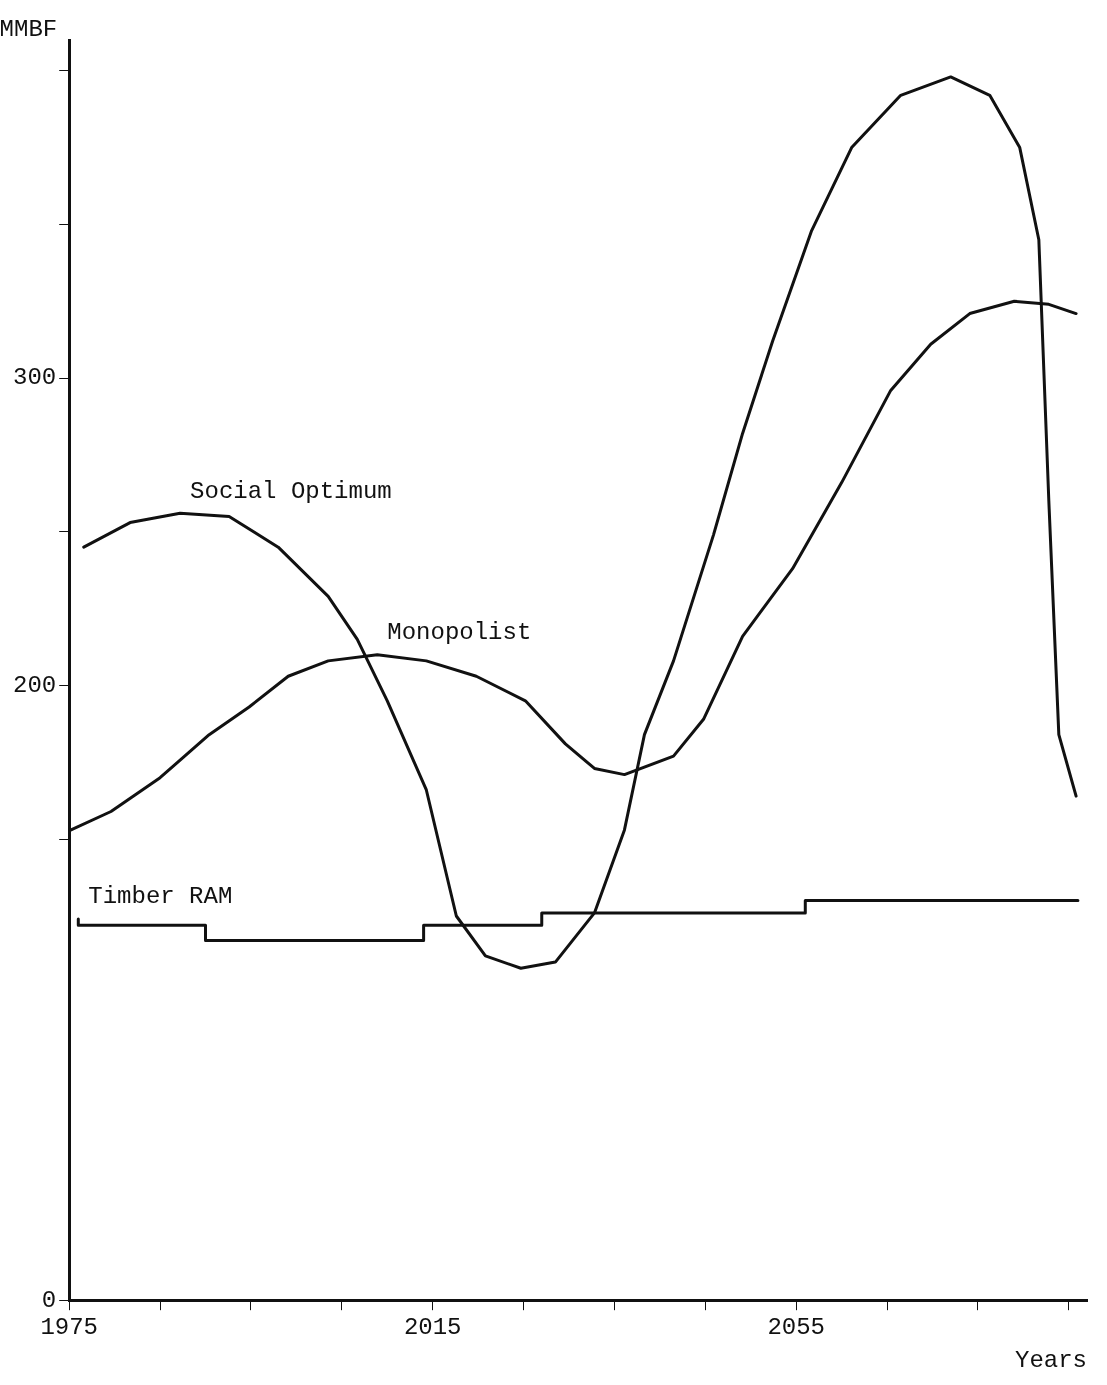 The height and width of the screenshot is (1385, 1107). Describe the element at coordinates (160, 897) in the screenshot. I see `series-label: Timber RAM` at that location.